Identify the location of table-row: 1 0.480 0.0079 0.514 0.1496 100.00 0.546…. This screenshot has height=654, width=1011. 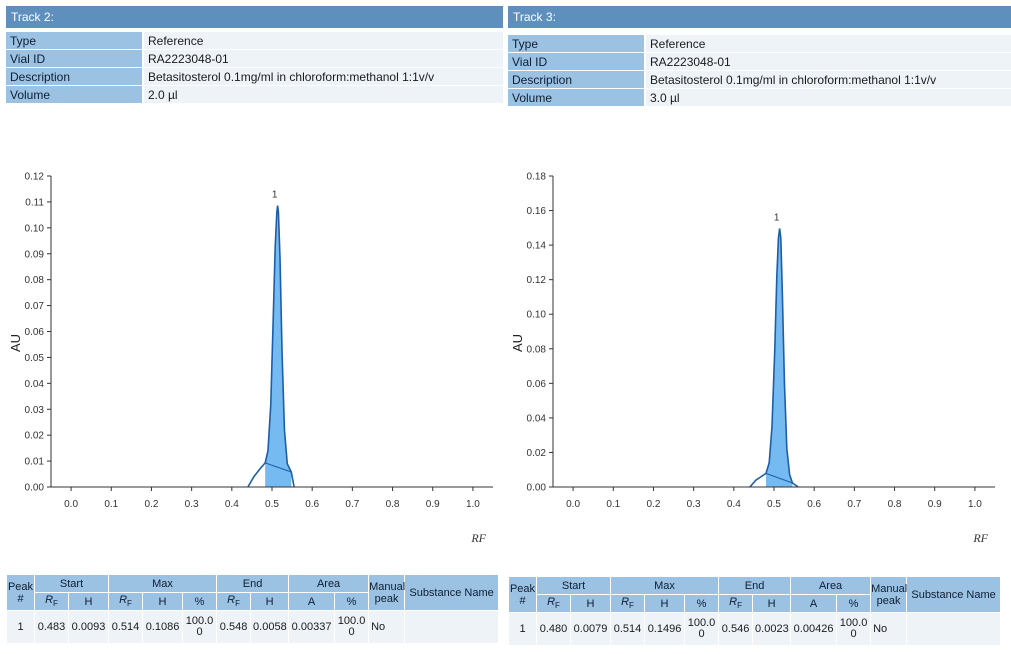
(755, 629).